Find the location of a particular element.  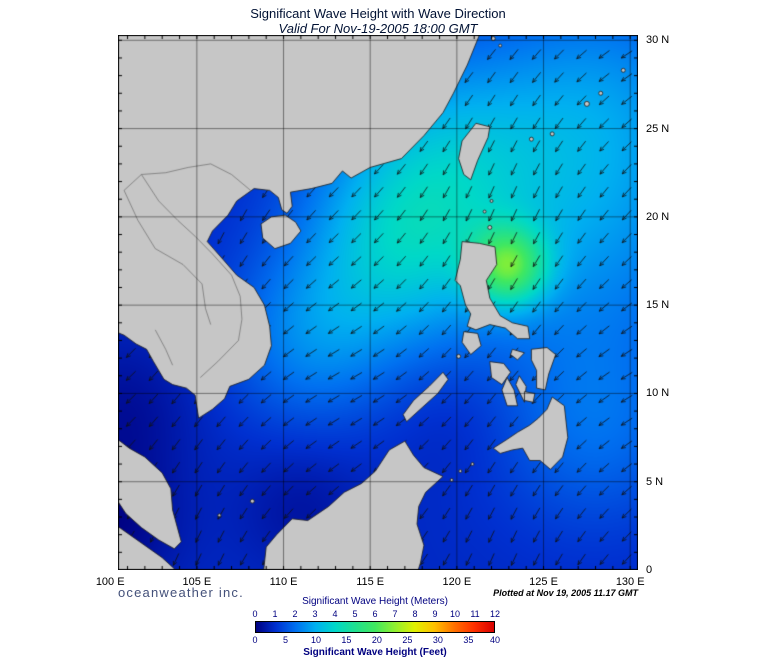

colorbar-feet-tick: 35 is located at coordinates (468, 640).